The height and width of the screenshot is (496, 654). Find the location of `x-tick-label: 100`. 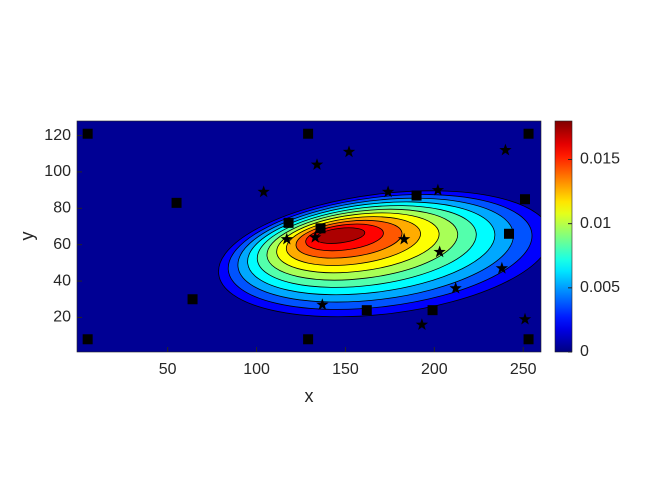

x-tick-label: 100 is located at coordinates (256, 369).